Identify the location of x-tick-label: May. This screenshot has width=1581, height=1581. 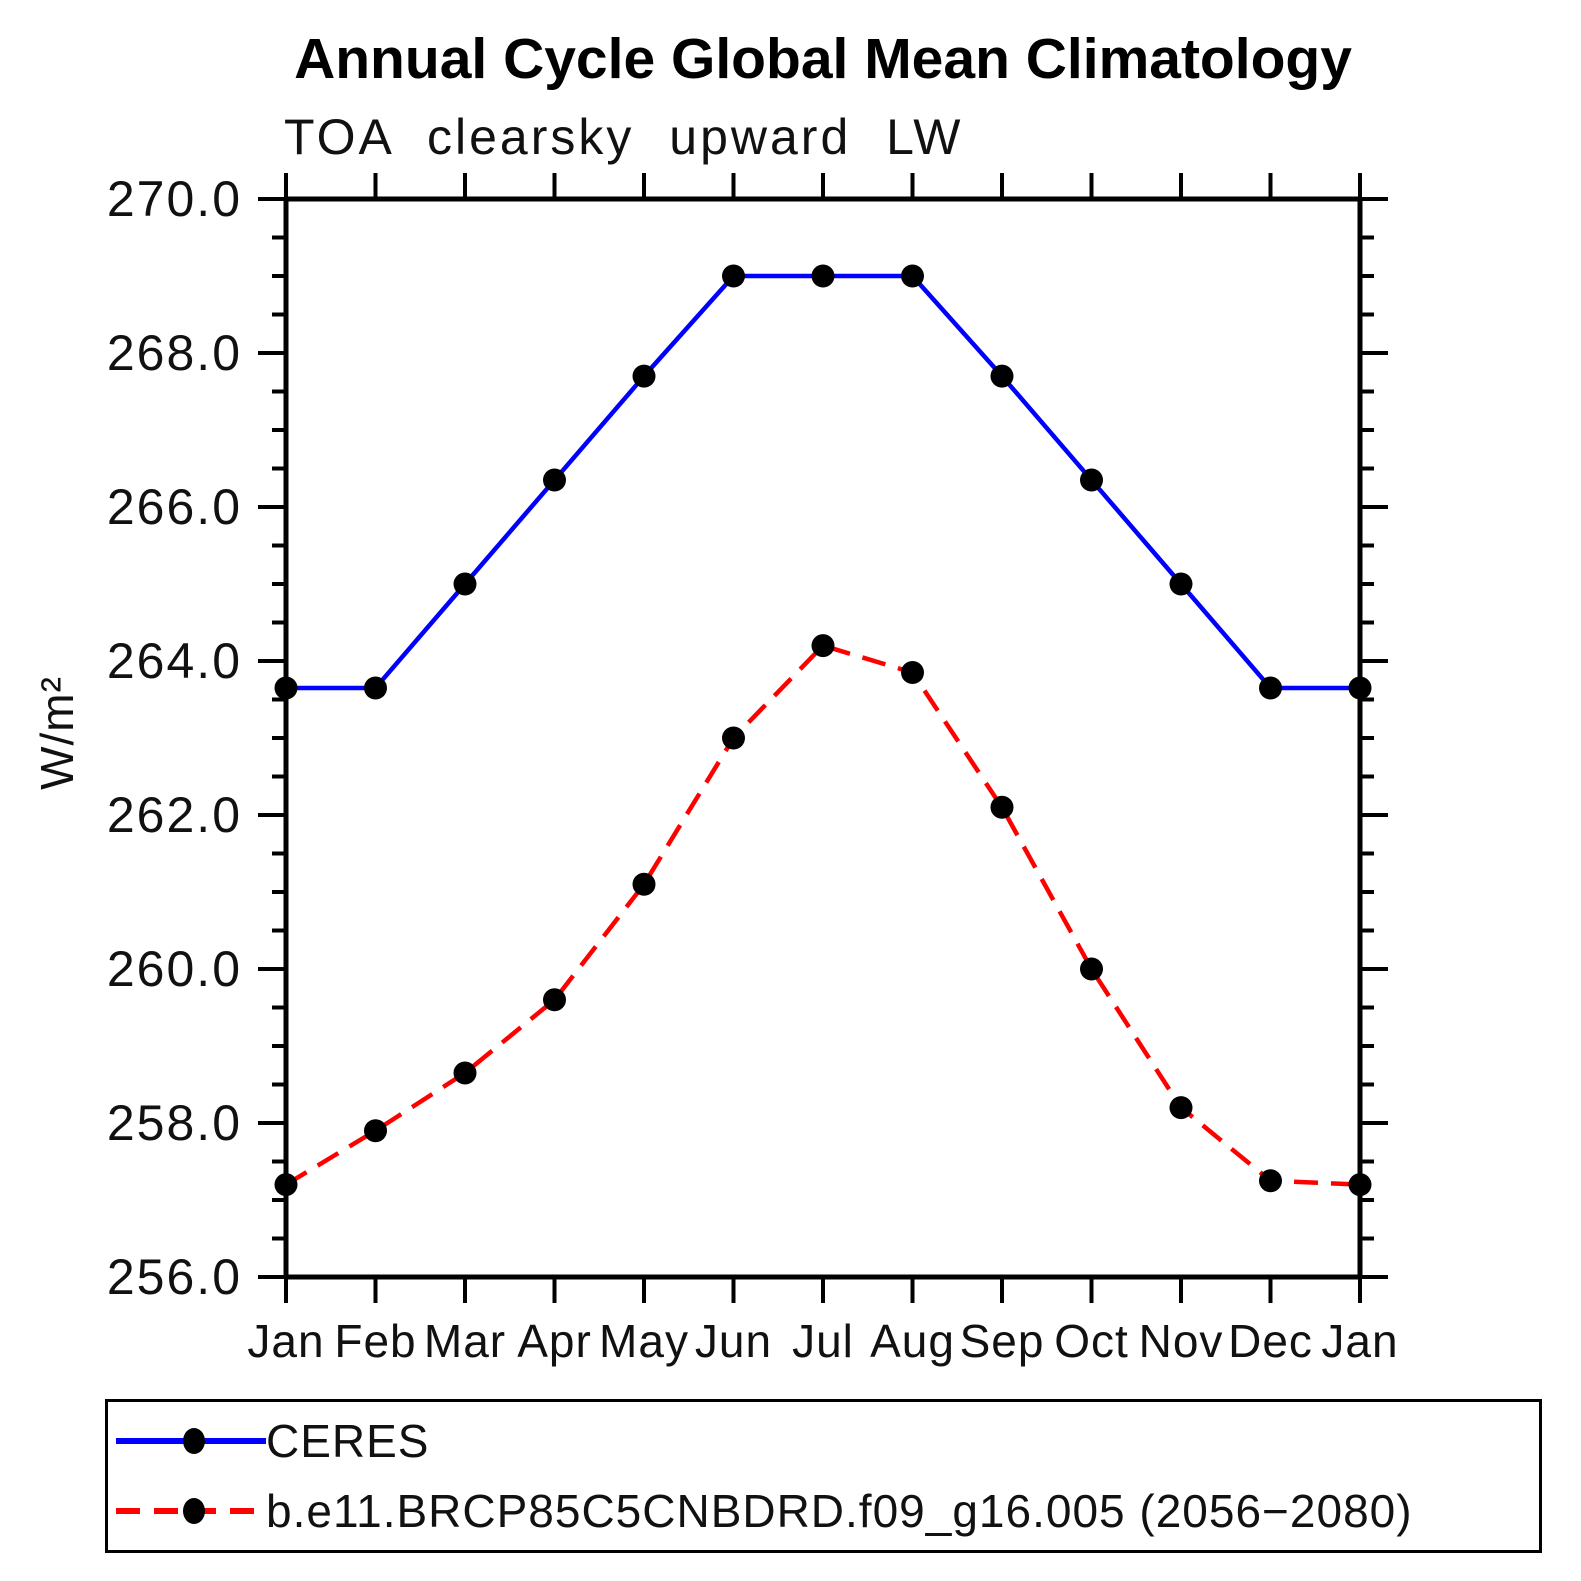
(644, 1341).